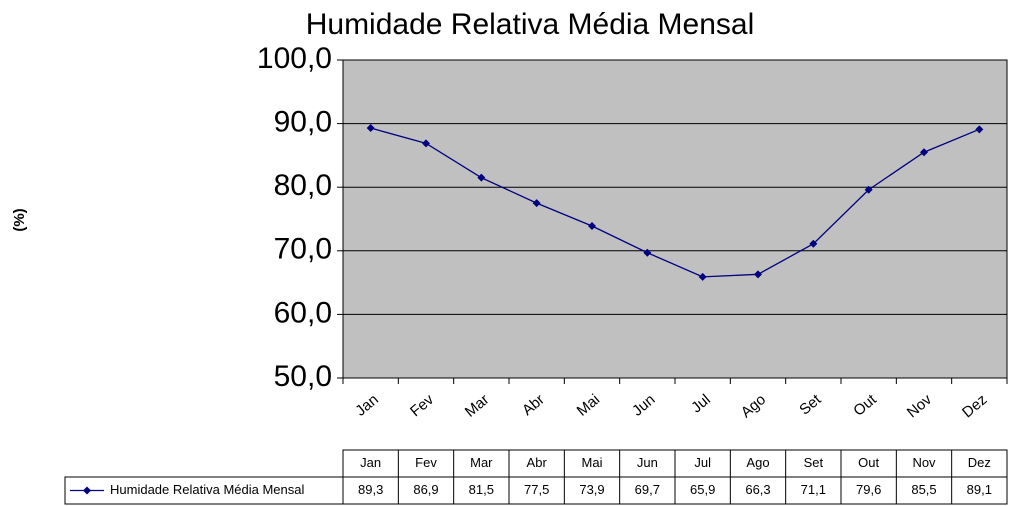  I want to click on table-value: 86,9, so click(425, 489).